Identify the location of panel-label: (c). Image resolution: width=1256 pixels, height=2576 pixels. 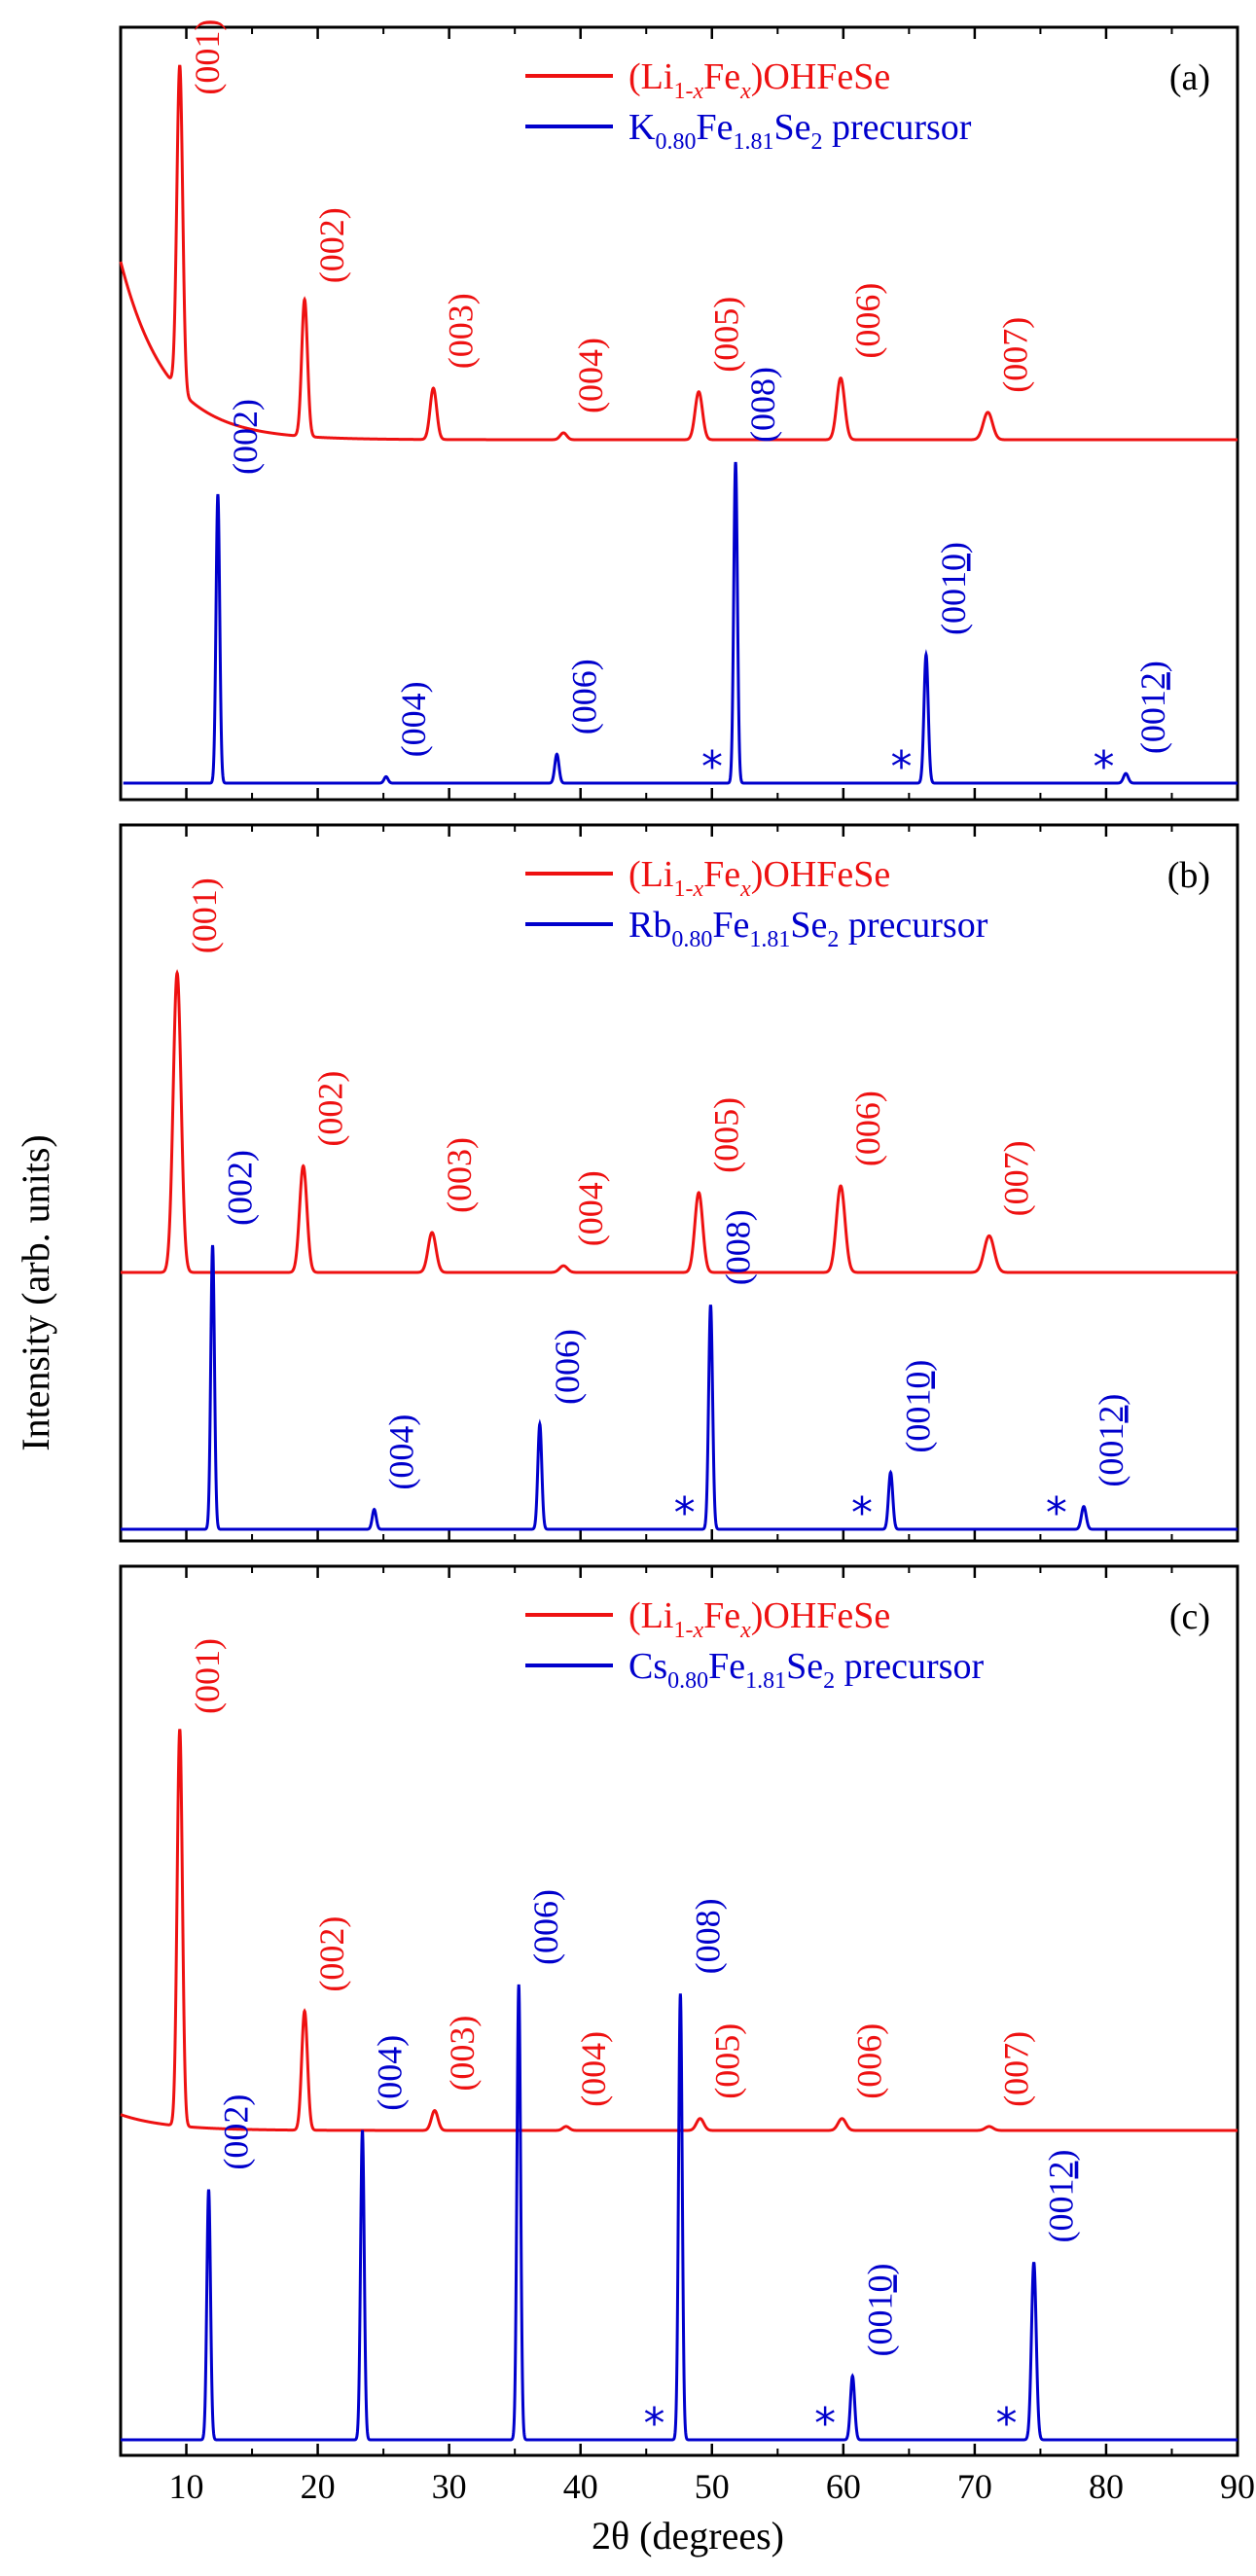
(1189, 1616).